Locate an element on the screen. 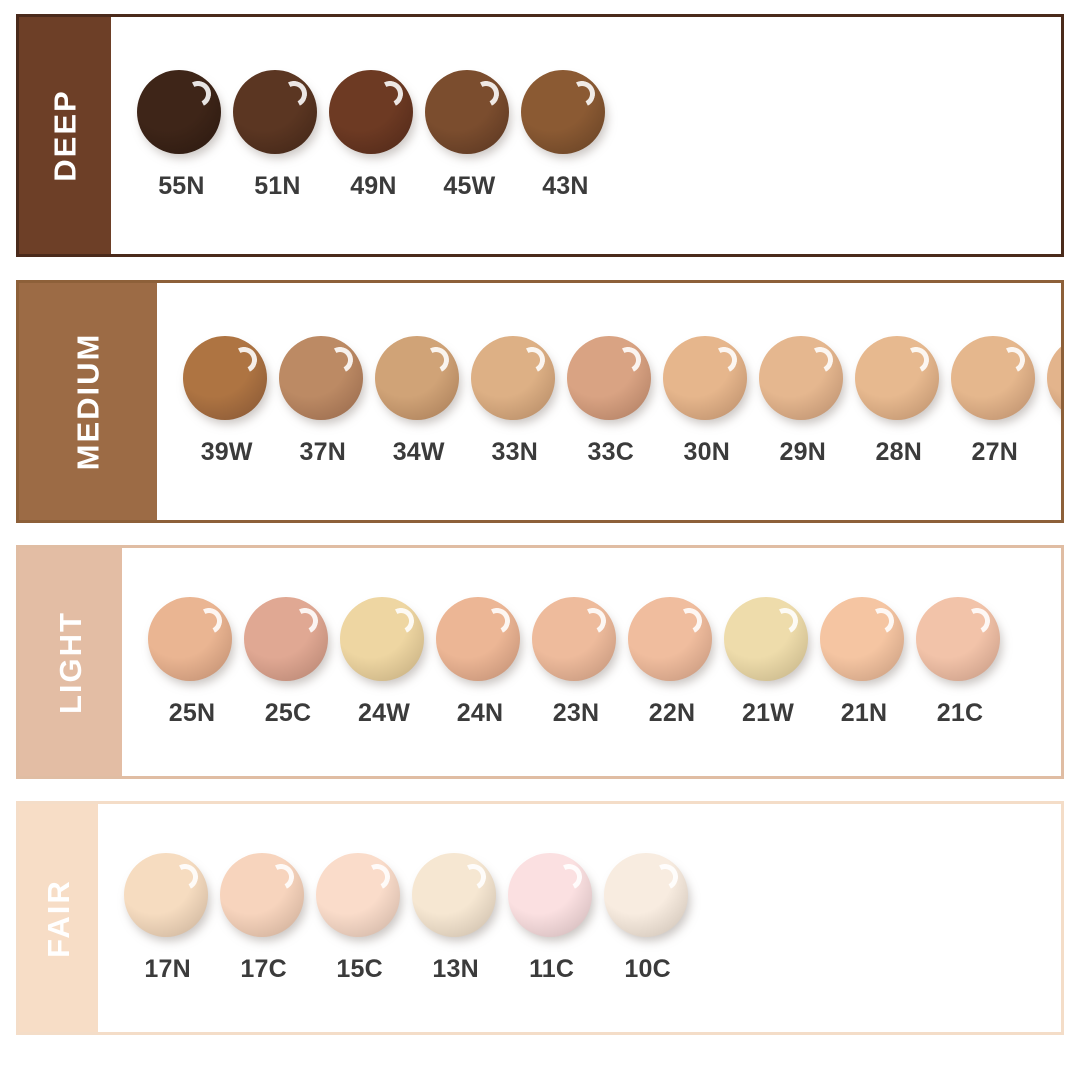  category-tab-deep: DEEP is located at coordinates (65, 135).